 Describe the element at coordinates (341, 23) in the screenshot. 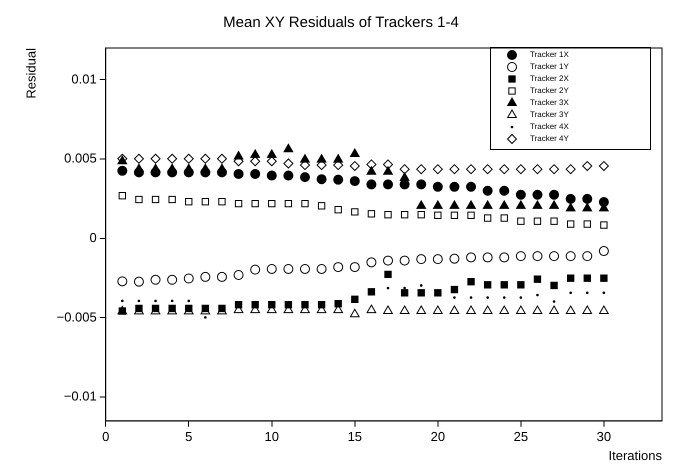

I see `chart-title: Mean XY Residuals of Trackers 1-4` at that location.